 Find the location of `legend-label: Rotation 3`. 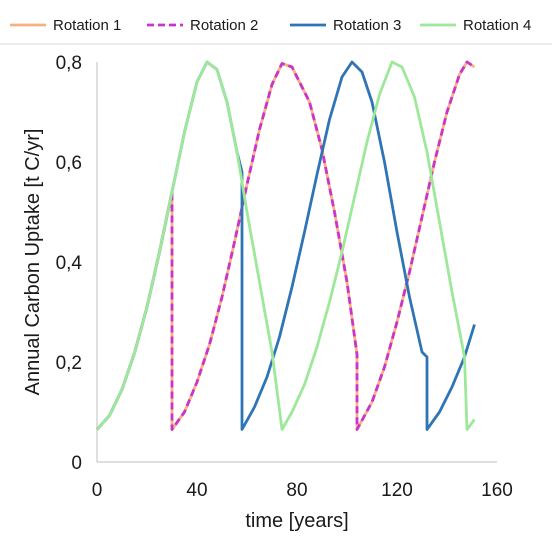

legend-label: Rotation 3 is located at coordinates (367, 25).